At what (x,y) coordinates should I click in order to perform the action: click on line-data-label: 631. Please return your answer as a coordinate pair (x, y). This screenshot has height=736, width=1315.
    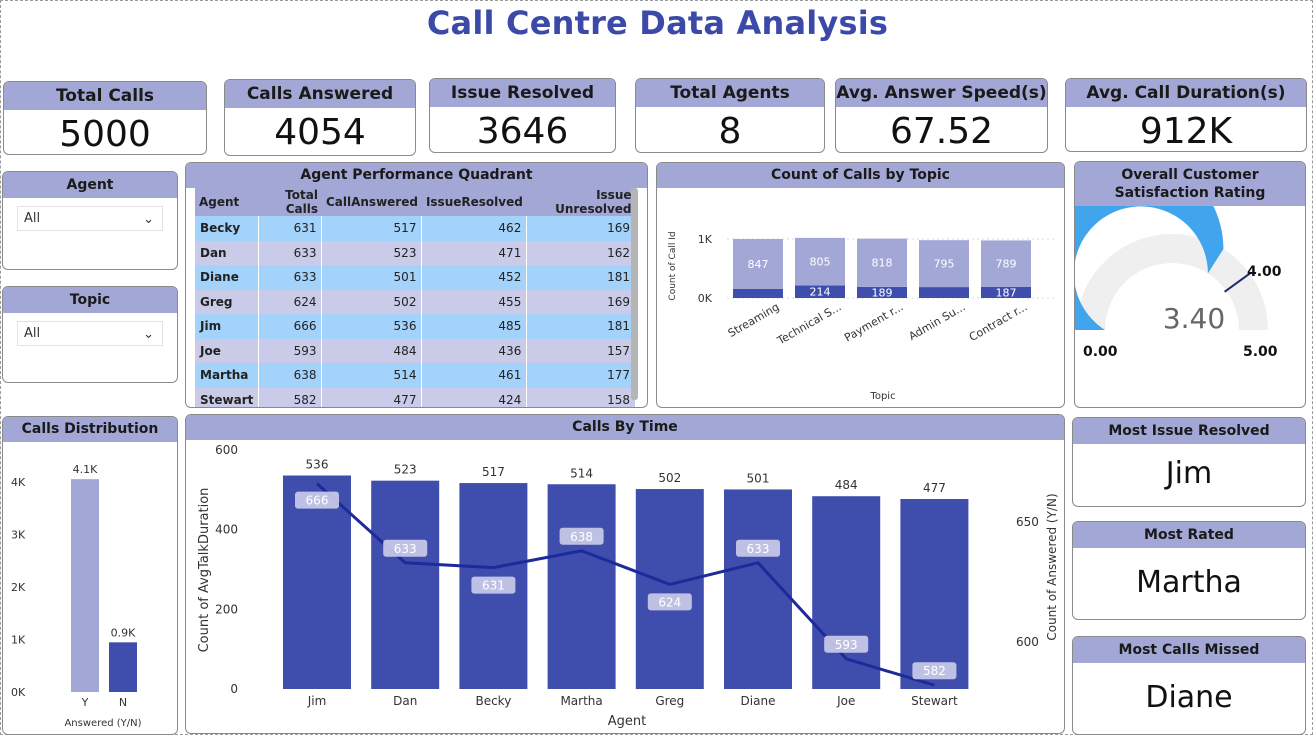
    Looking at the image, I should click on (493, 586).